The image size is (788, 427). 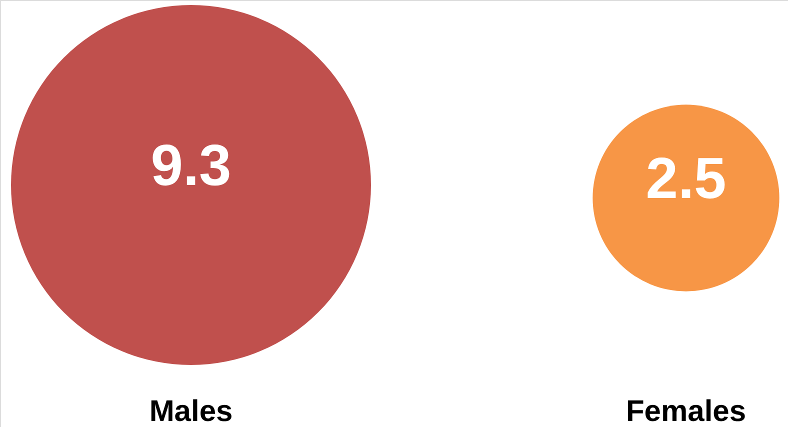 What do you see at coordinates (686, 178) in the screenshot?
I see `data-label: 2.5` at bounding box center [686, 178].